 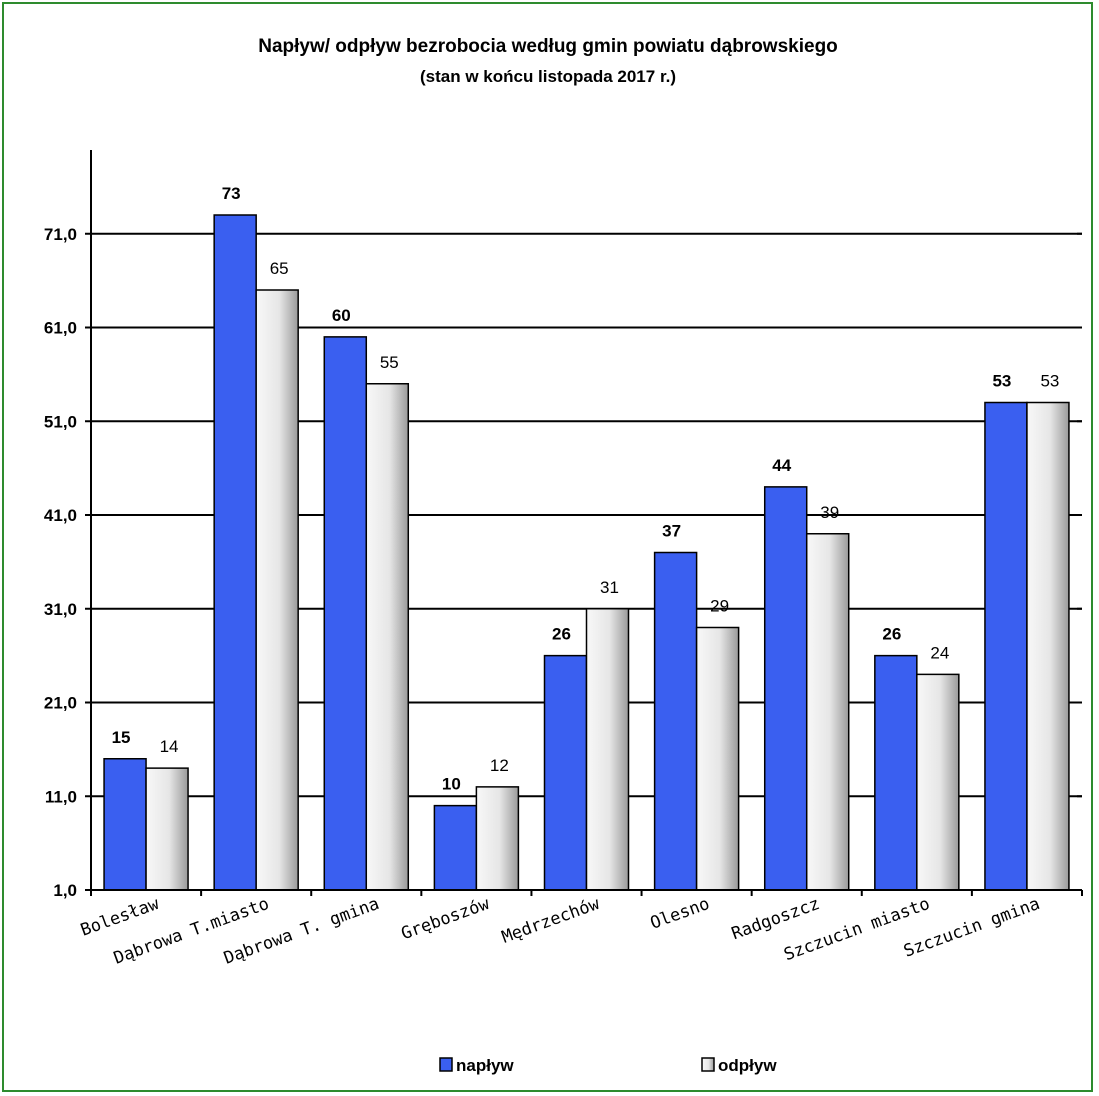 What do you see at coordinates (747, 1065) in the screenshot?
I see `legend-label: odpływ` at bounding box center [747, 1065].